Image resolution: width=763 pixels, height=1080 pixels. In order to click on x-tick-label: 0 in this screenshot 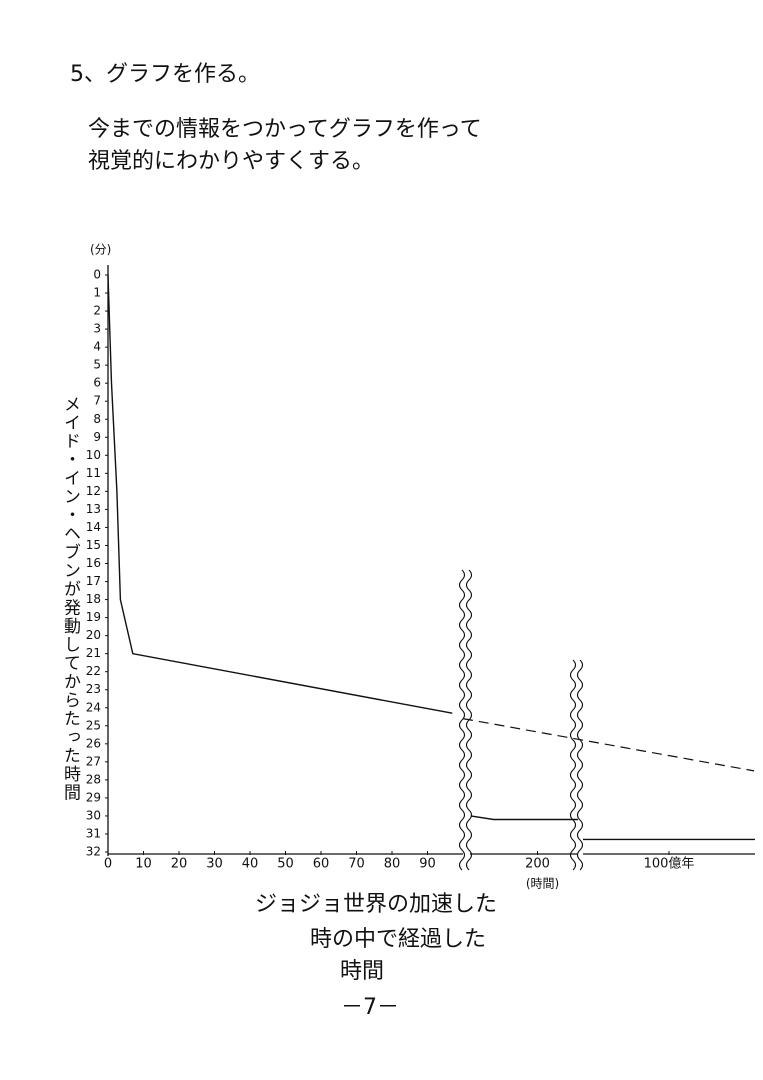, I will do `click(108, 864)`.